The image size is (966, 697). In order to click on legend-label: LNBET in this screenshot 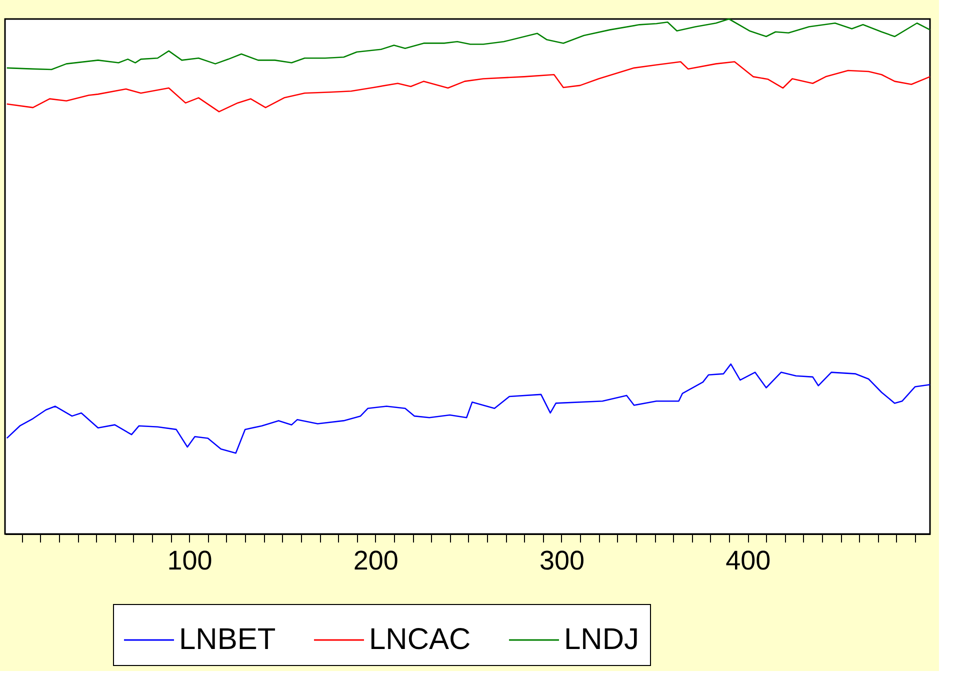, I will do `click(227, 639)`.